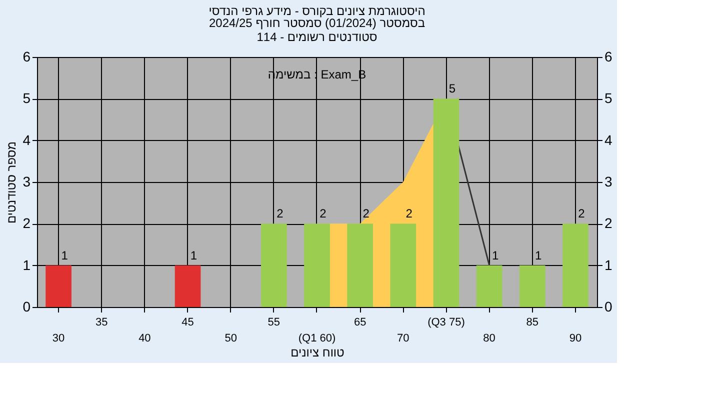  I want to click on data-label: 5, so click(452, 89).